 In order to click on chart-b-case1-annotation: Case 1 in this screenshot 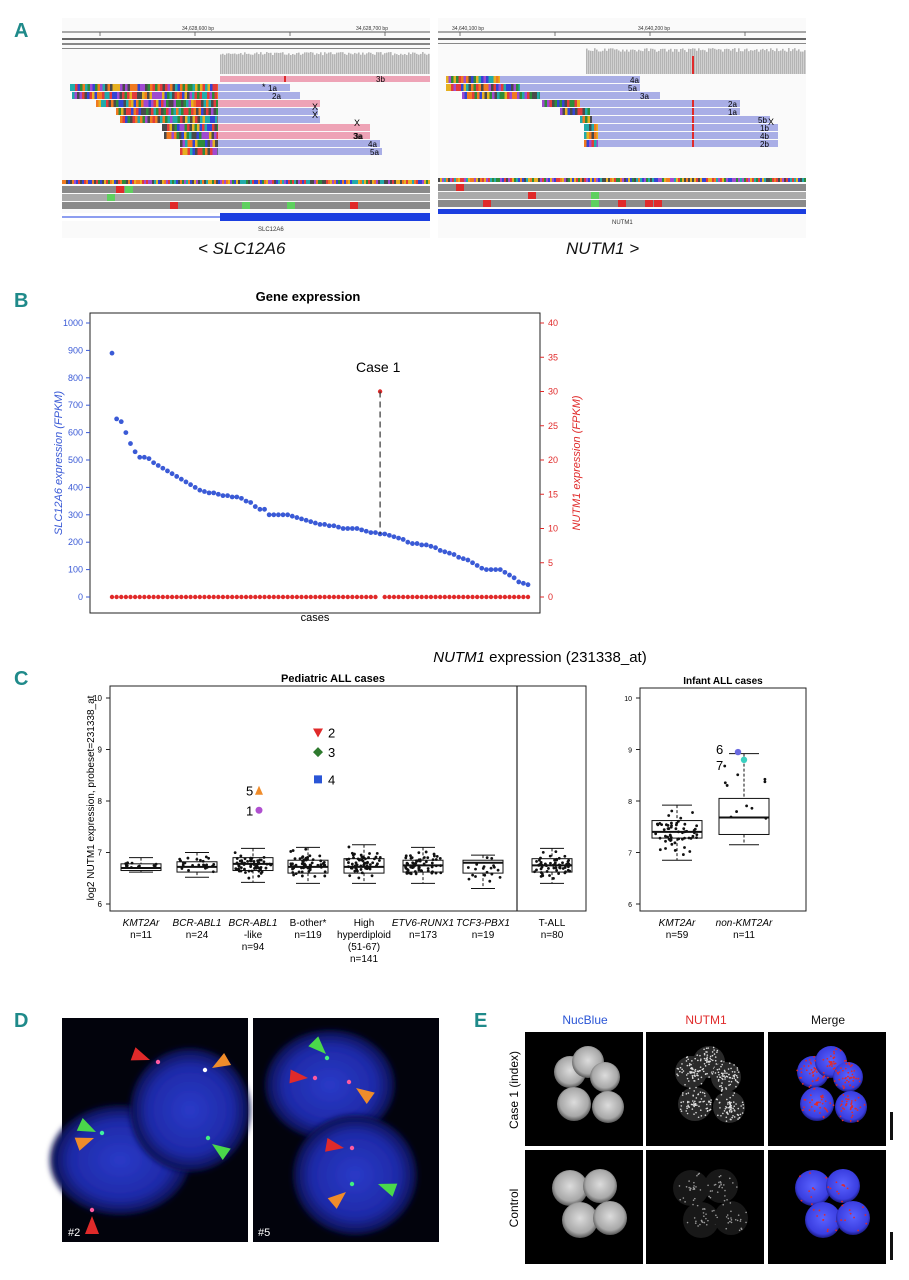, I will do `click(378, 367)`.